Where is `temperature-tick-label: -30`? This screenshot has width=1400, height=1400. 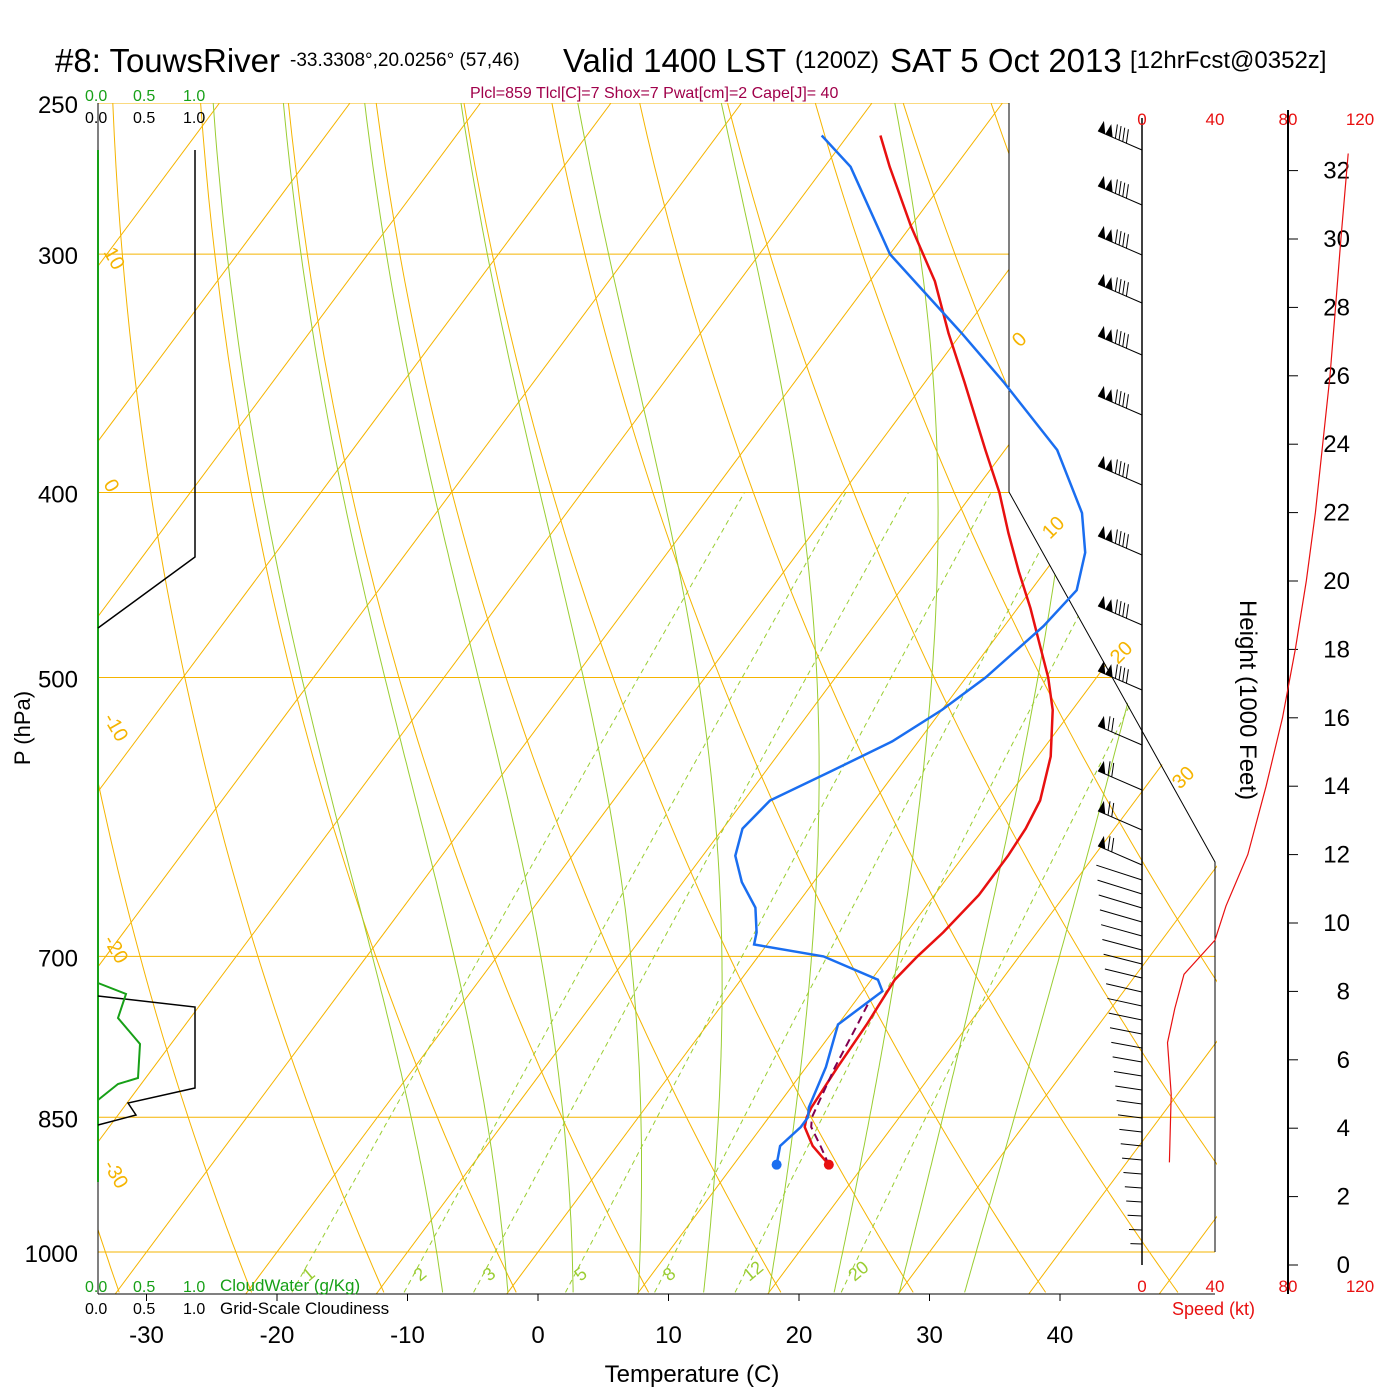
temperature-tick-label: -30 is located at coordinates (146, 1335).